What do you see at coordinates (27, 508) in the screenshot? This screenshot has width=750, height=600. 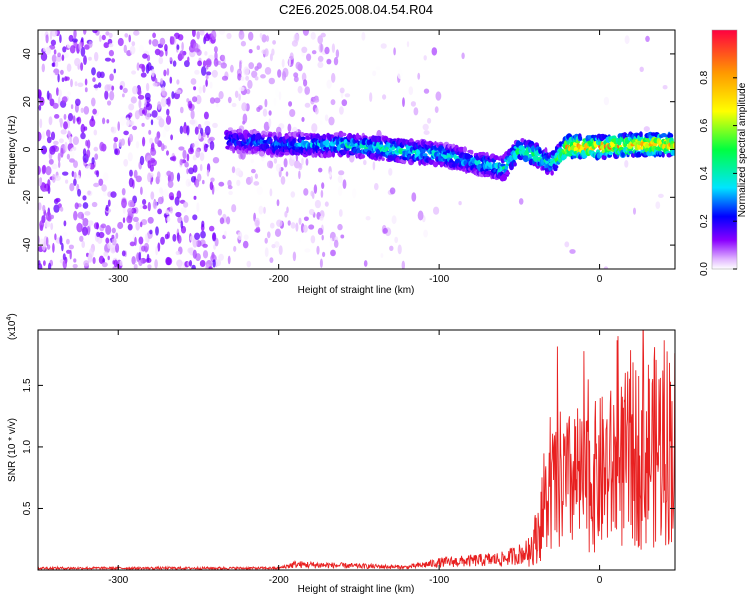 I see `snr-y-tick-label: 0.5` at bounding box center [27, 508].